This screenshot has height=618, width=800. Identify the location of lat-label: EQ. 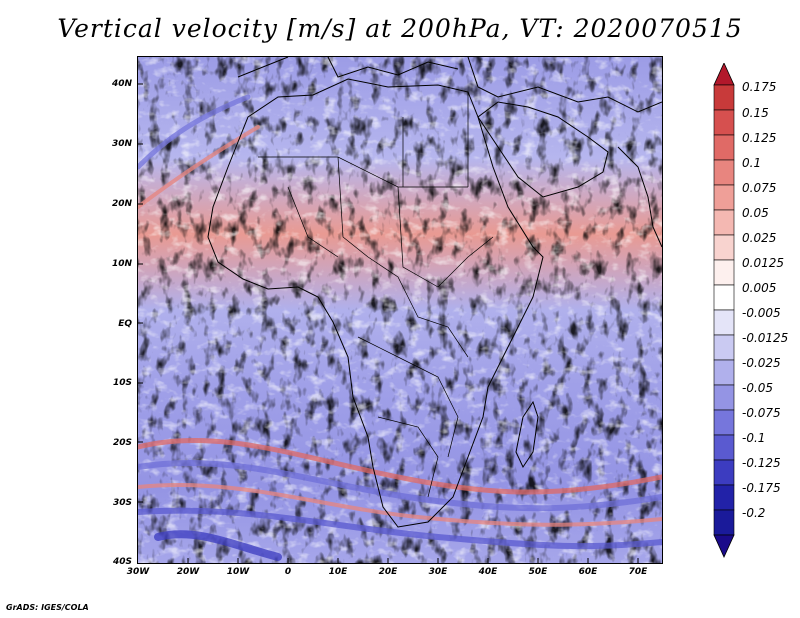
(125, 324).